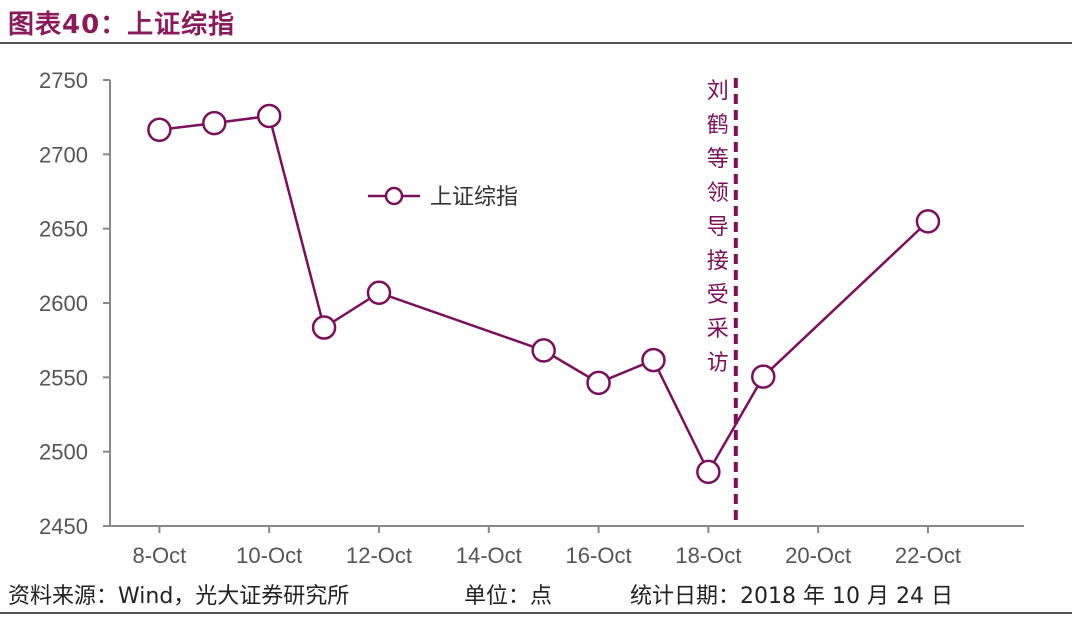 The width and height of the screenshot is (1072, 619). I want to click on source-note: 资料来源：Wind，光大证券研究所, so click(179, 596).